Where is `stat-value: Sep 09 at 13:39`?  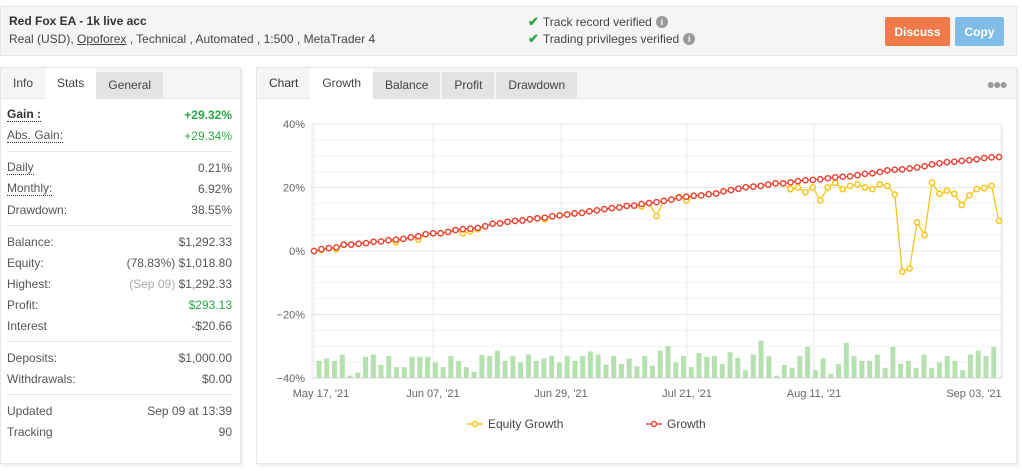
stat-value: Sep 09 at 13:39 is located at coordinates (189, 411).